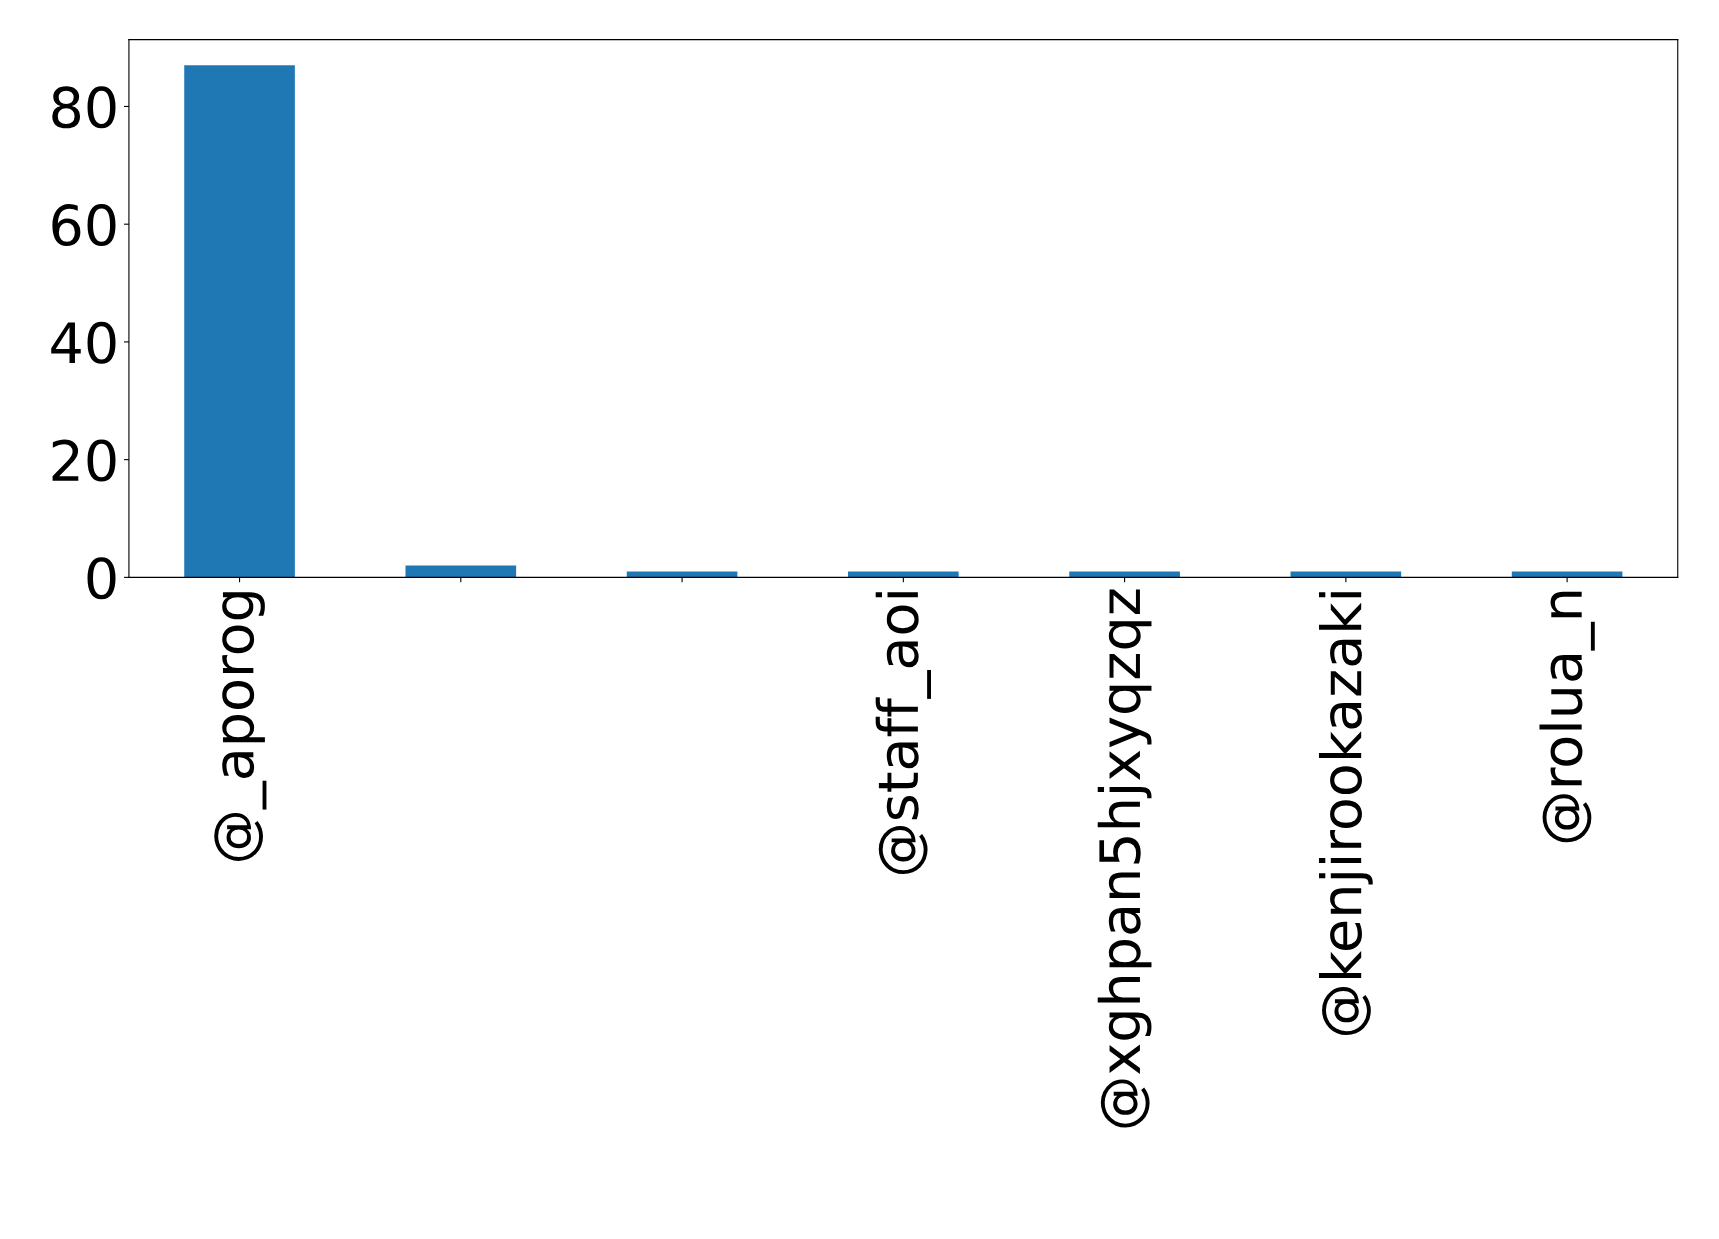 The width and height of the screenshot is (1719, 1239). I want to click on x-tick-label: @xghpan5hjxyqzqz, so click(1124, 858).